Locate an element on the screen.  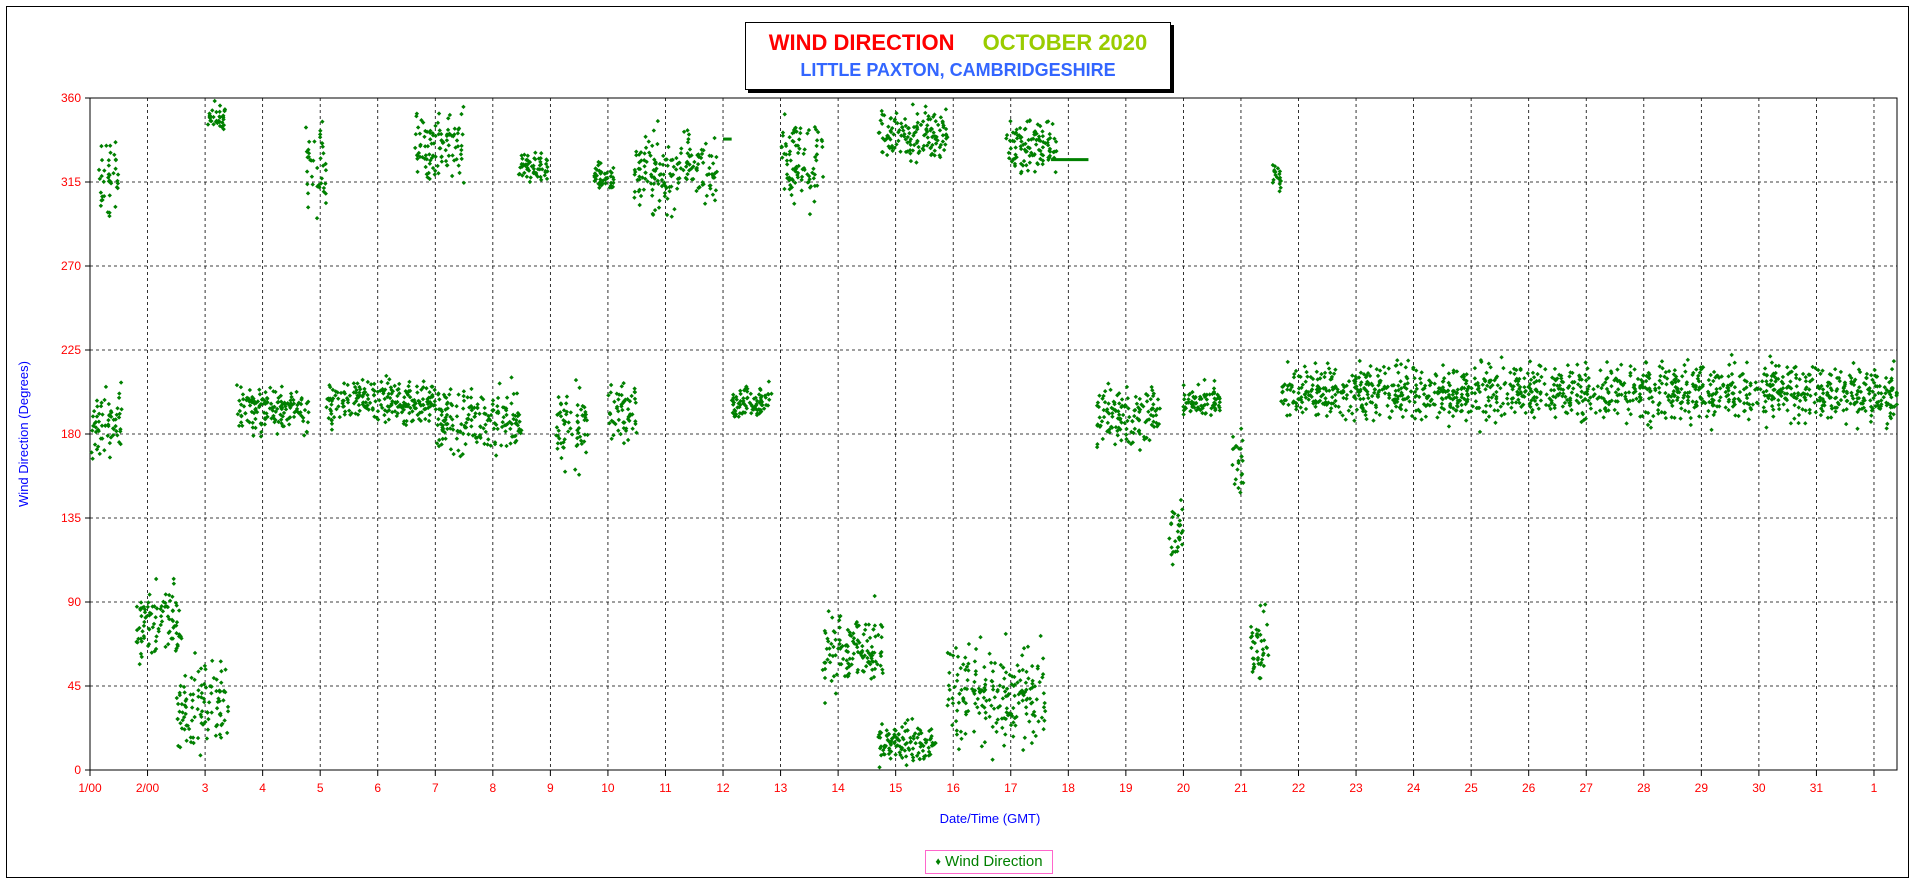
x-tick-label: 24 is located at coordinates (1414, 788).